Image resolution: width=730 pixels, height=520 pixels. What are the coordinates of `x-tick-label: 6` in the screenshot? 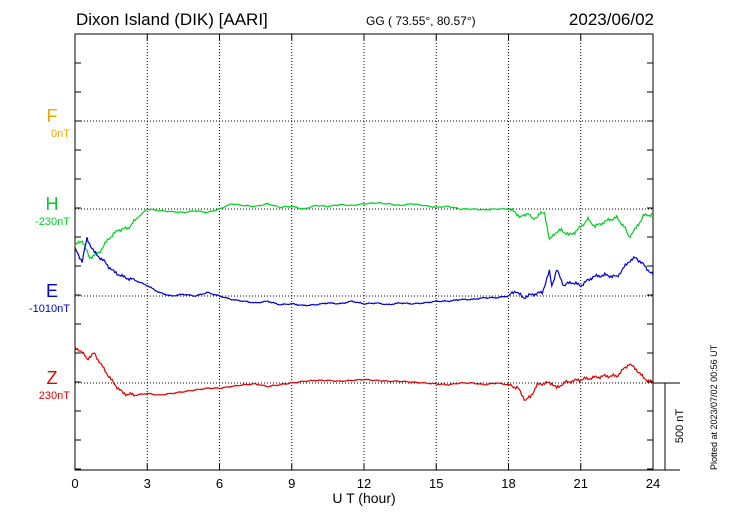 It's located at (219, 483).